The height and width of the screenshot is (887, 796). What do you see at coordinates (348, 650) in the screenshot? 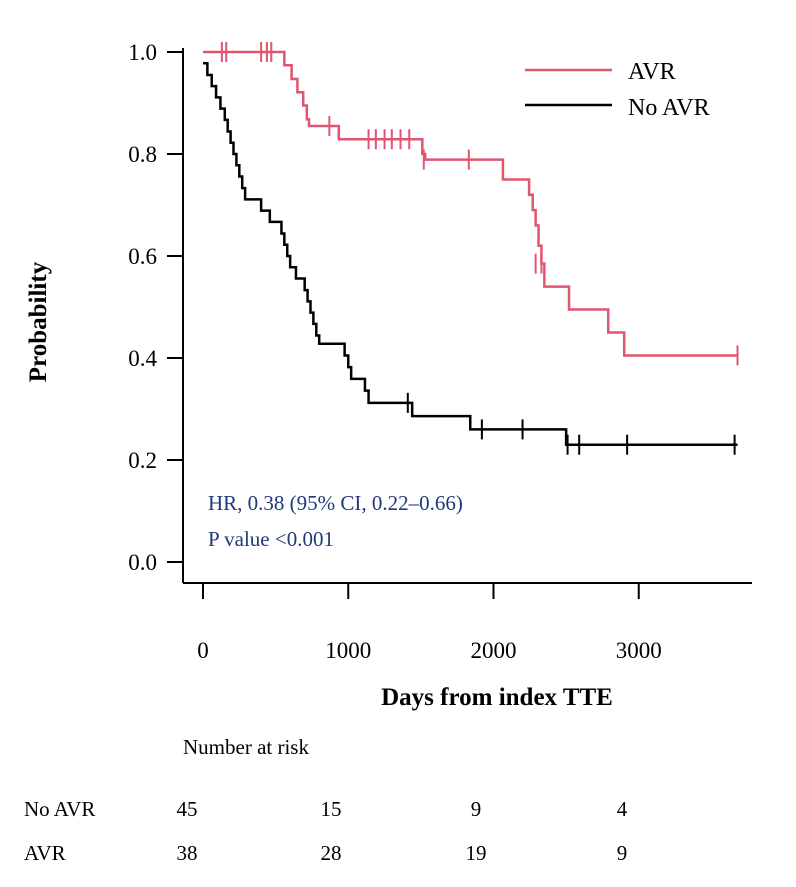
I see `x-tick-label: 1000` at bounding box center [348, 650].